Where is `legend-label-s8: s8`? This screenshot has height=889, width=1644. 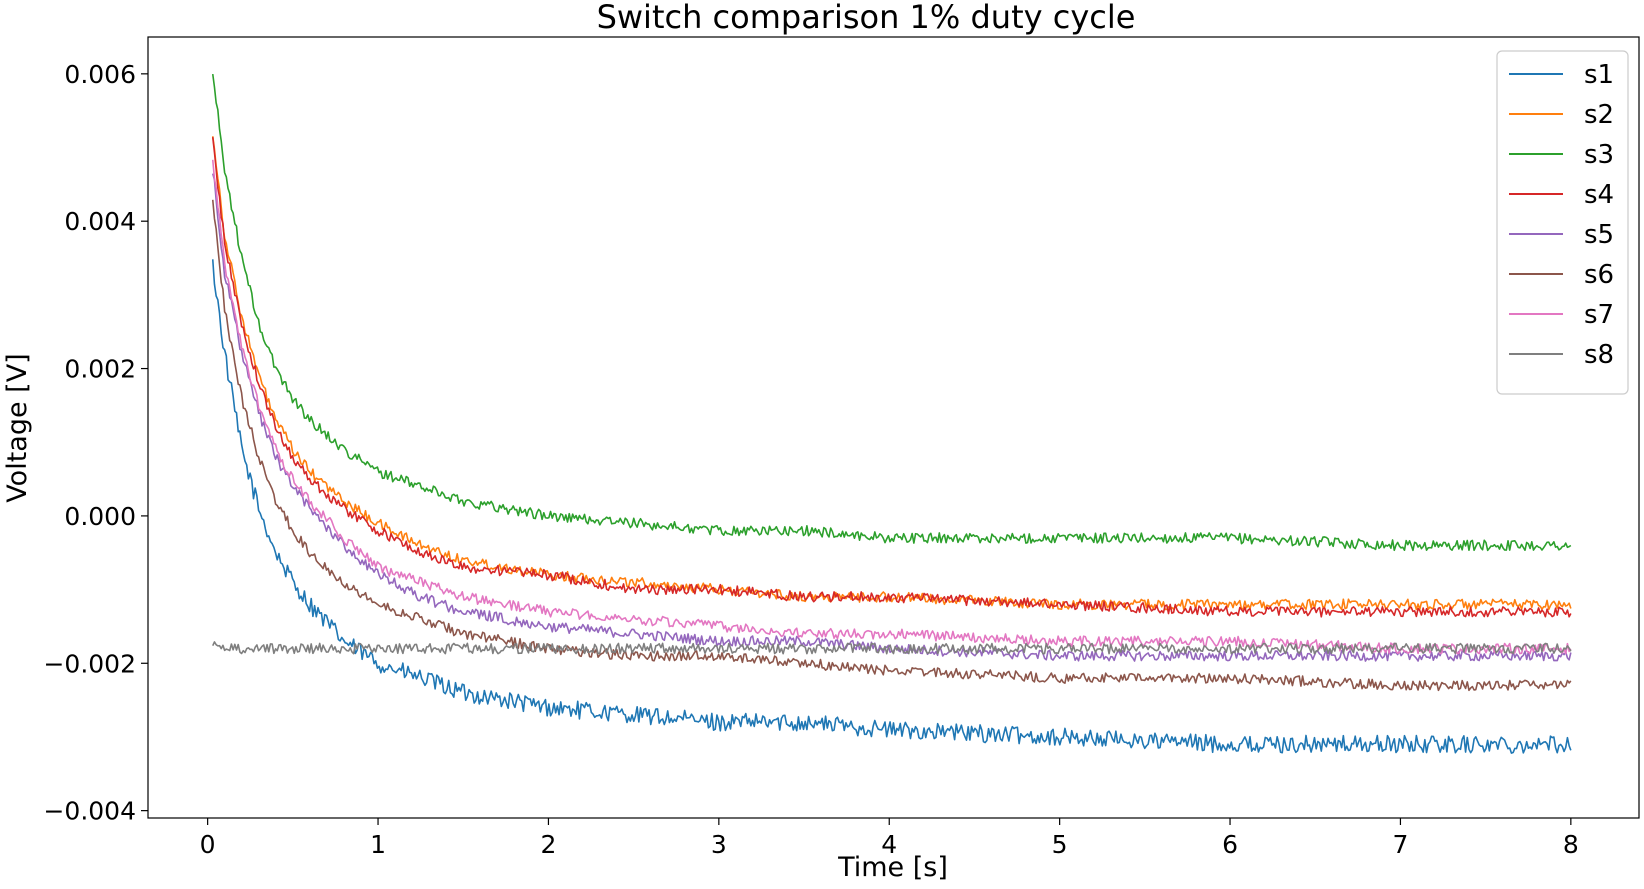 legend-label-s8: s8 is located at coordinates (1599, 355).